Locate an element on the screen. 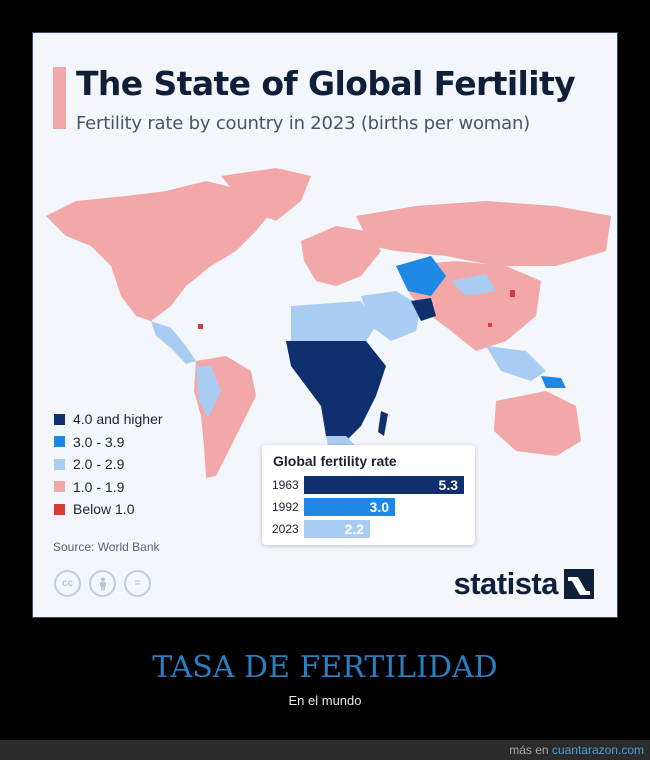 This screenshot has width=650, height=760. legend-item: 1.0 - 1.9 is located at coordinates (108, 487).